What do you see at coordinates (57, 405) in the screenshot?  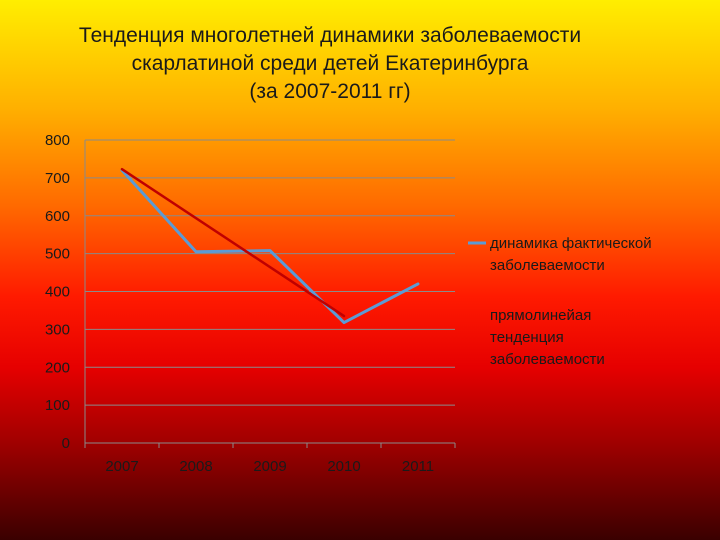 I see `y-tick-label: 100` at bounding box center [57, 405].